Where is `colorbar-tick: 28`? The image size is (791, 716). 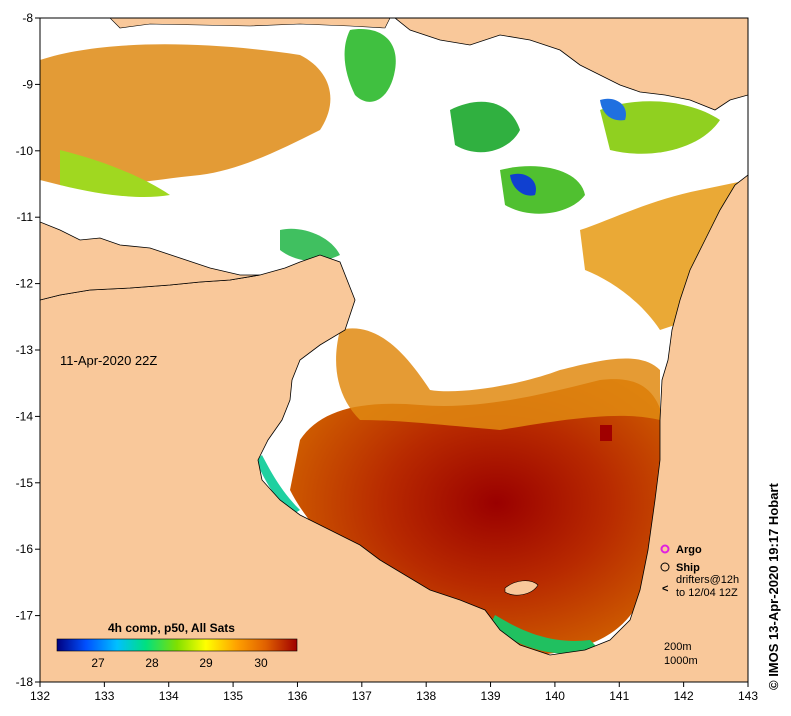
colorbar-tick: 28 is located at coordinates (152, 663).